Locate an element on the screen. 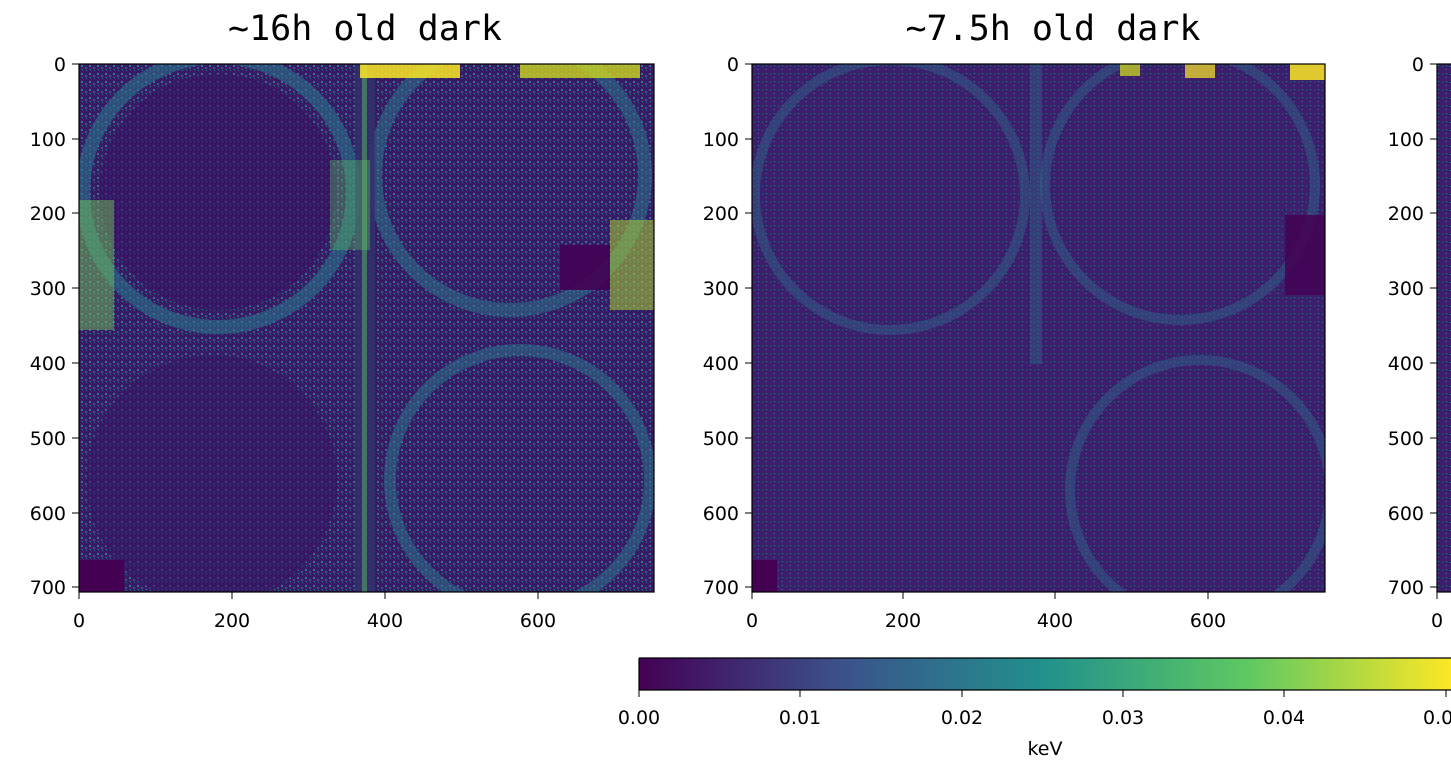 The width and height of the screenshot is (1451, 766). colorbar: 0.00 0.01 0.02 0.03 0.04 0.0 keV is located at coordinates (1034, 708).